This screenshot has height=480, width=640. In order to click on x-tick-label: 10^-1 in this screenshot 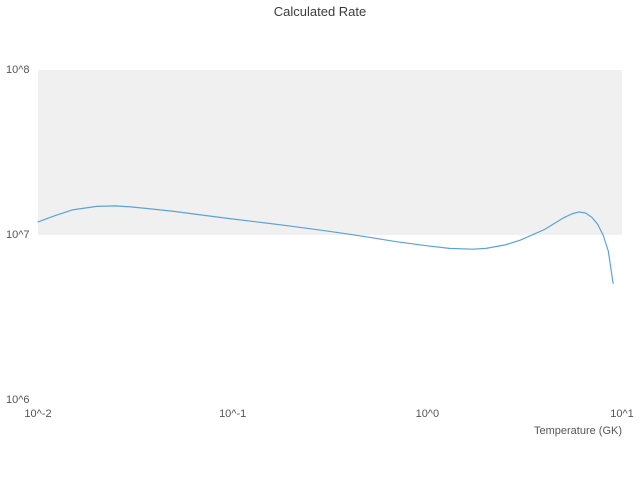, I will do `click(233, 414)`.